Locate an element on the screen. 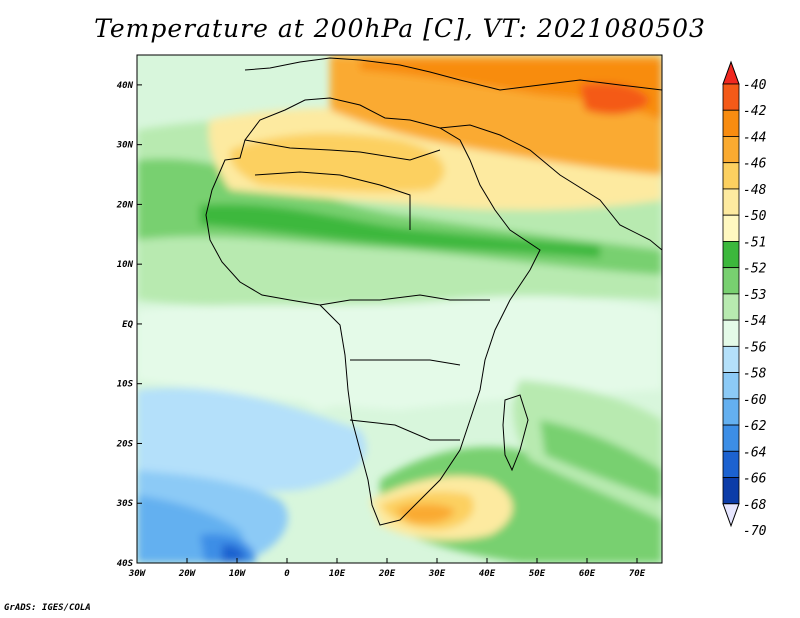 The width and height of the screenshot is (800, 618). x-tick-label: 10W is located at coordinates (238, 574).